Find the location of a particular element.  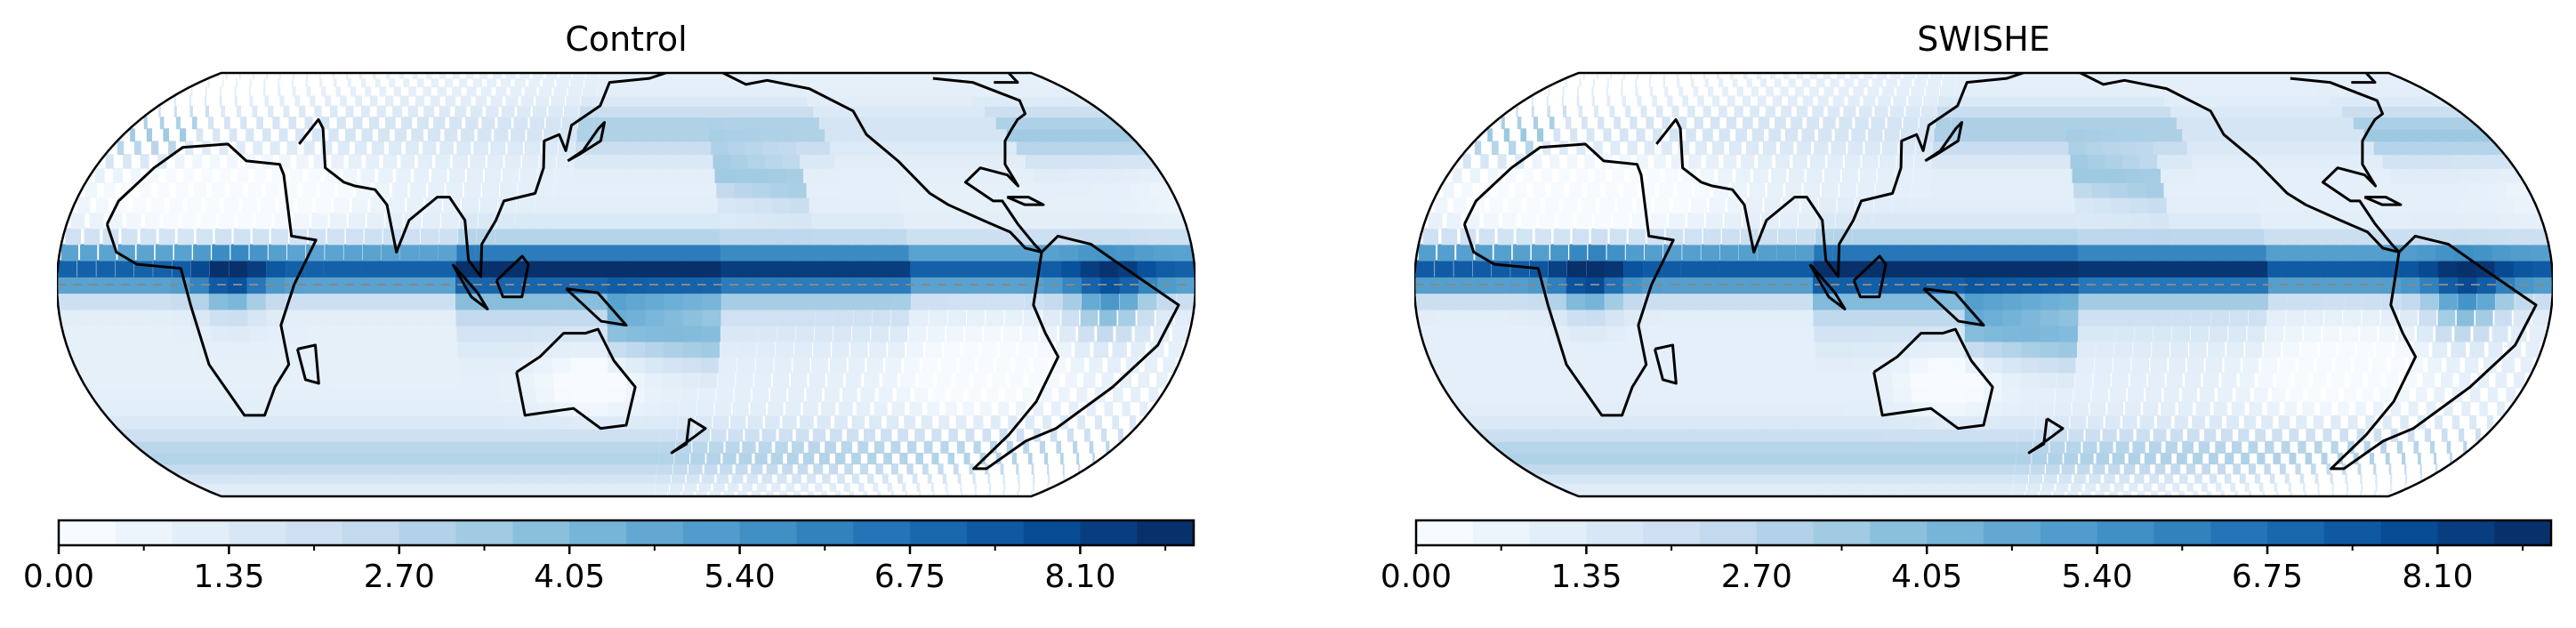

panel-title: SWISHE is located at coordinates (1983, 40).